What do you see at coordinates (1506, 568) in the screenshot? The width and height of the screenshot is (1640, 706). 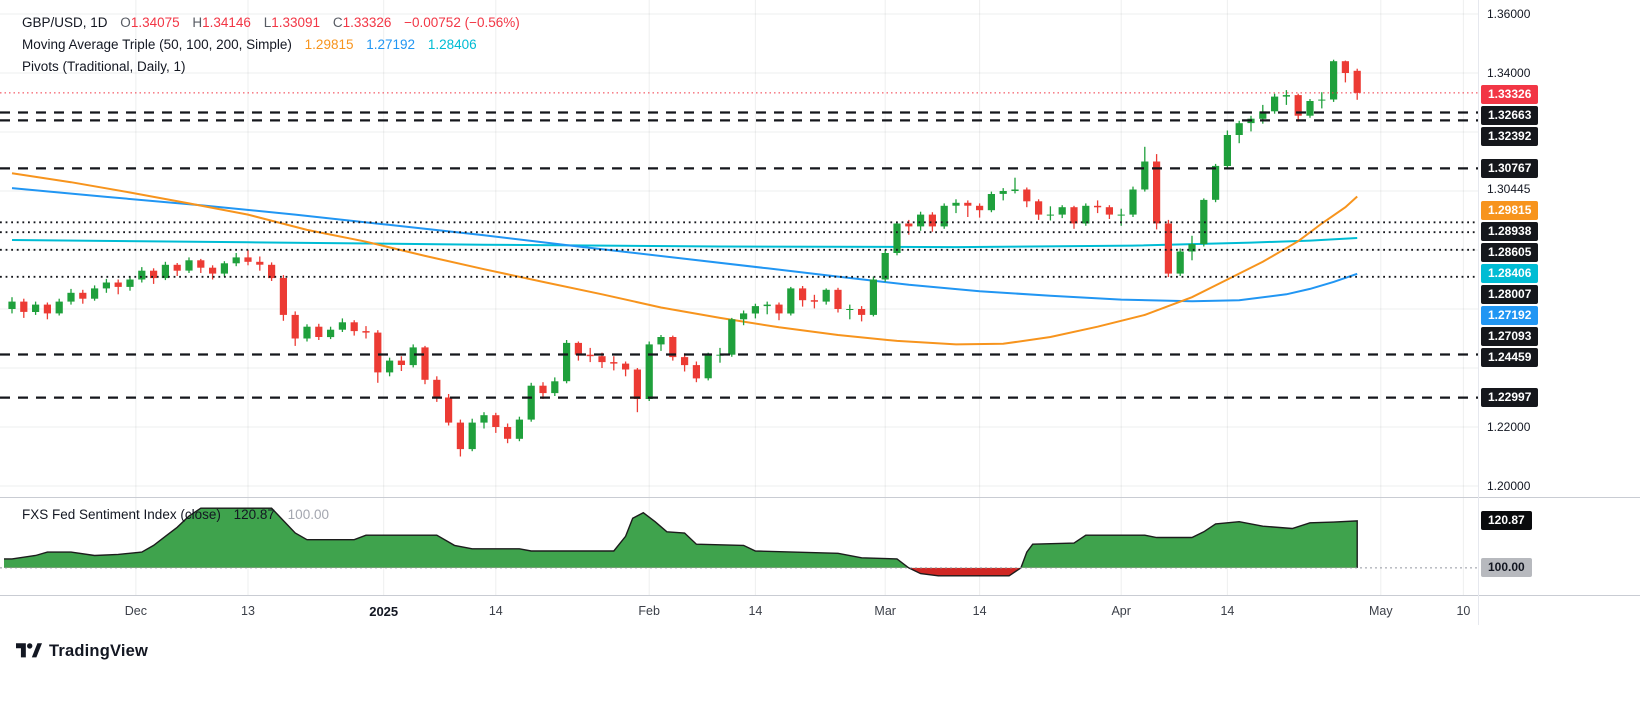 I see `sentiment-scale-badge: 100.00` at bounding box center [1506, 568].